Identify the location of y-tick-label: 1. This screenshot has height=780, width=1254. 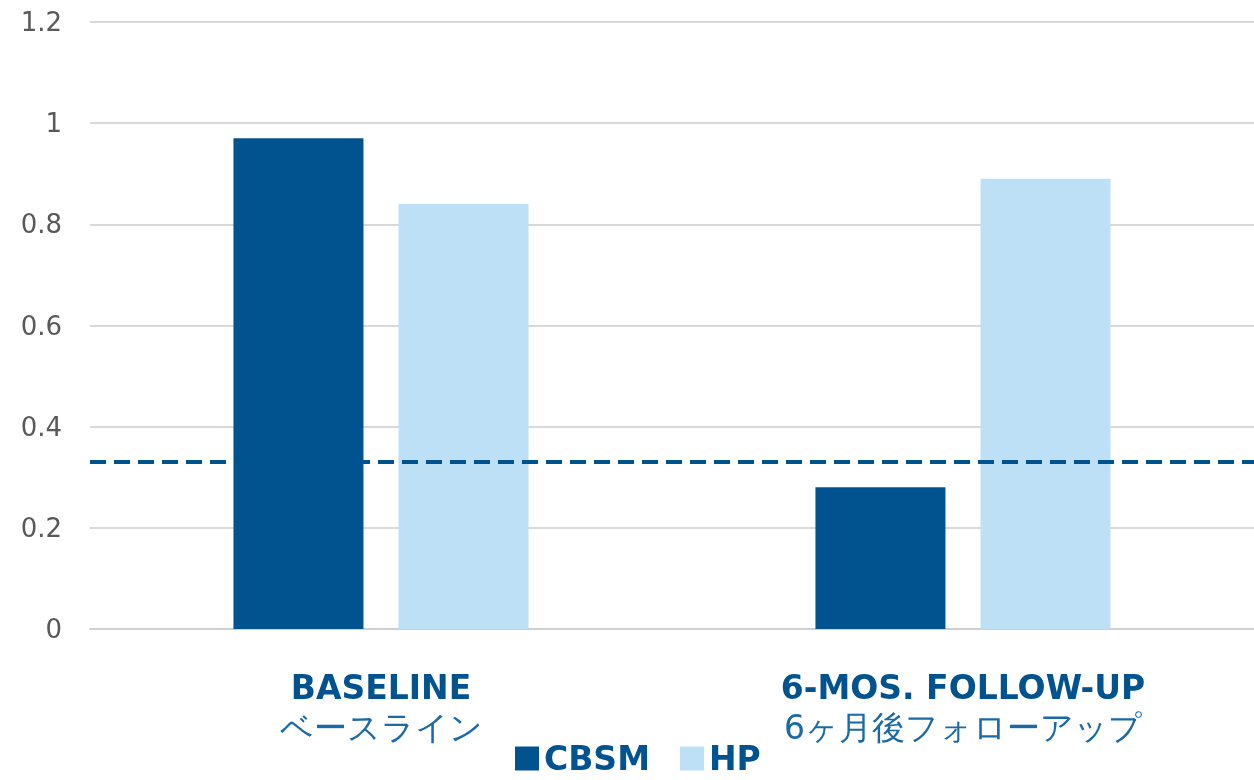
(53, 123).